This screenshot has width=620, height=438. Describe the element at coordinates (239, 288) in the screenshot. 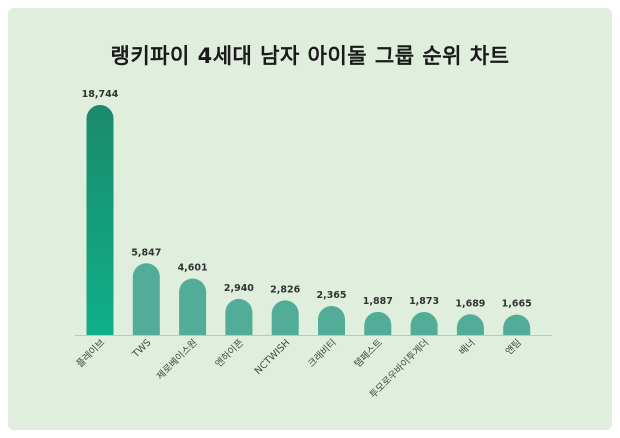

I see `value-label-3: 2,940` at that location.